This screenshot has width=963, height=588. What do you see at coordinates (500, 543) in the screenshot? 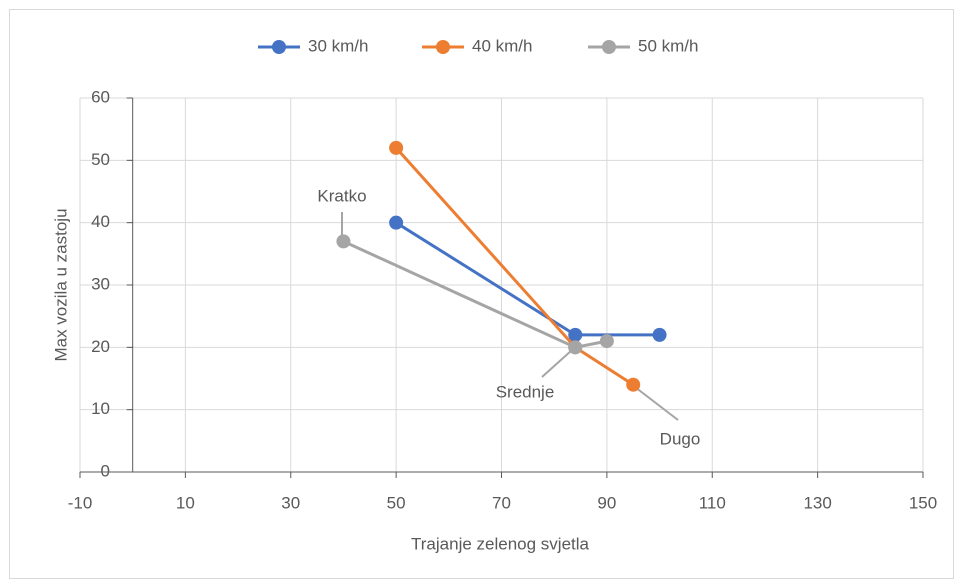
I see `x-axis-title: Trajanje zelenog svjetla` at bounding box center [500, 543].